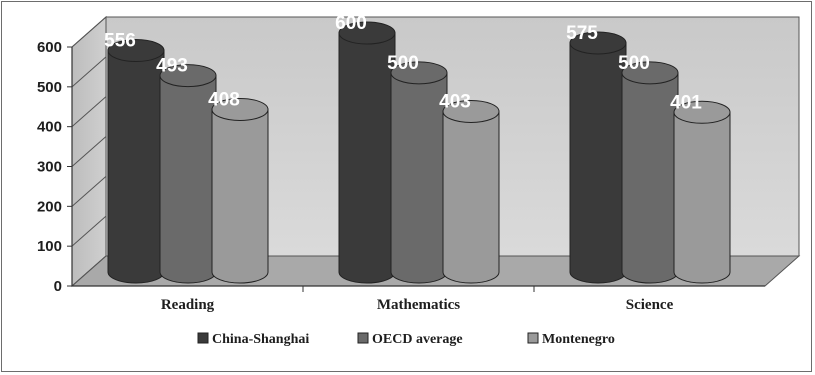 Image resolution: width=815 pixels, height=375 pixels. I want to click on y-tick-label: 300, so click(49, 167).